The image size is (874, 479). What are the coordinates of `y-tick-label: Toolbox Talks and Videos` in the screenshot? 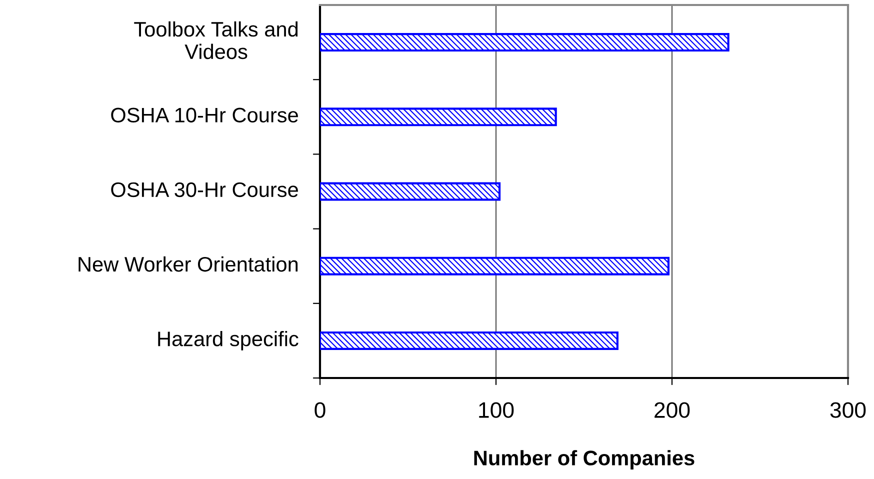 It's located at (216, 40).